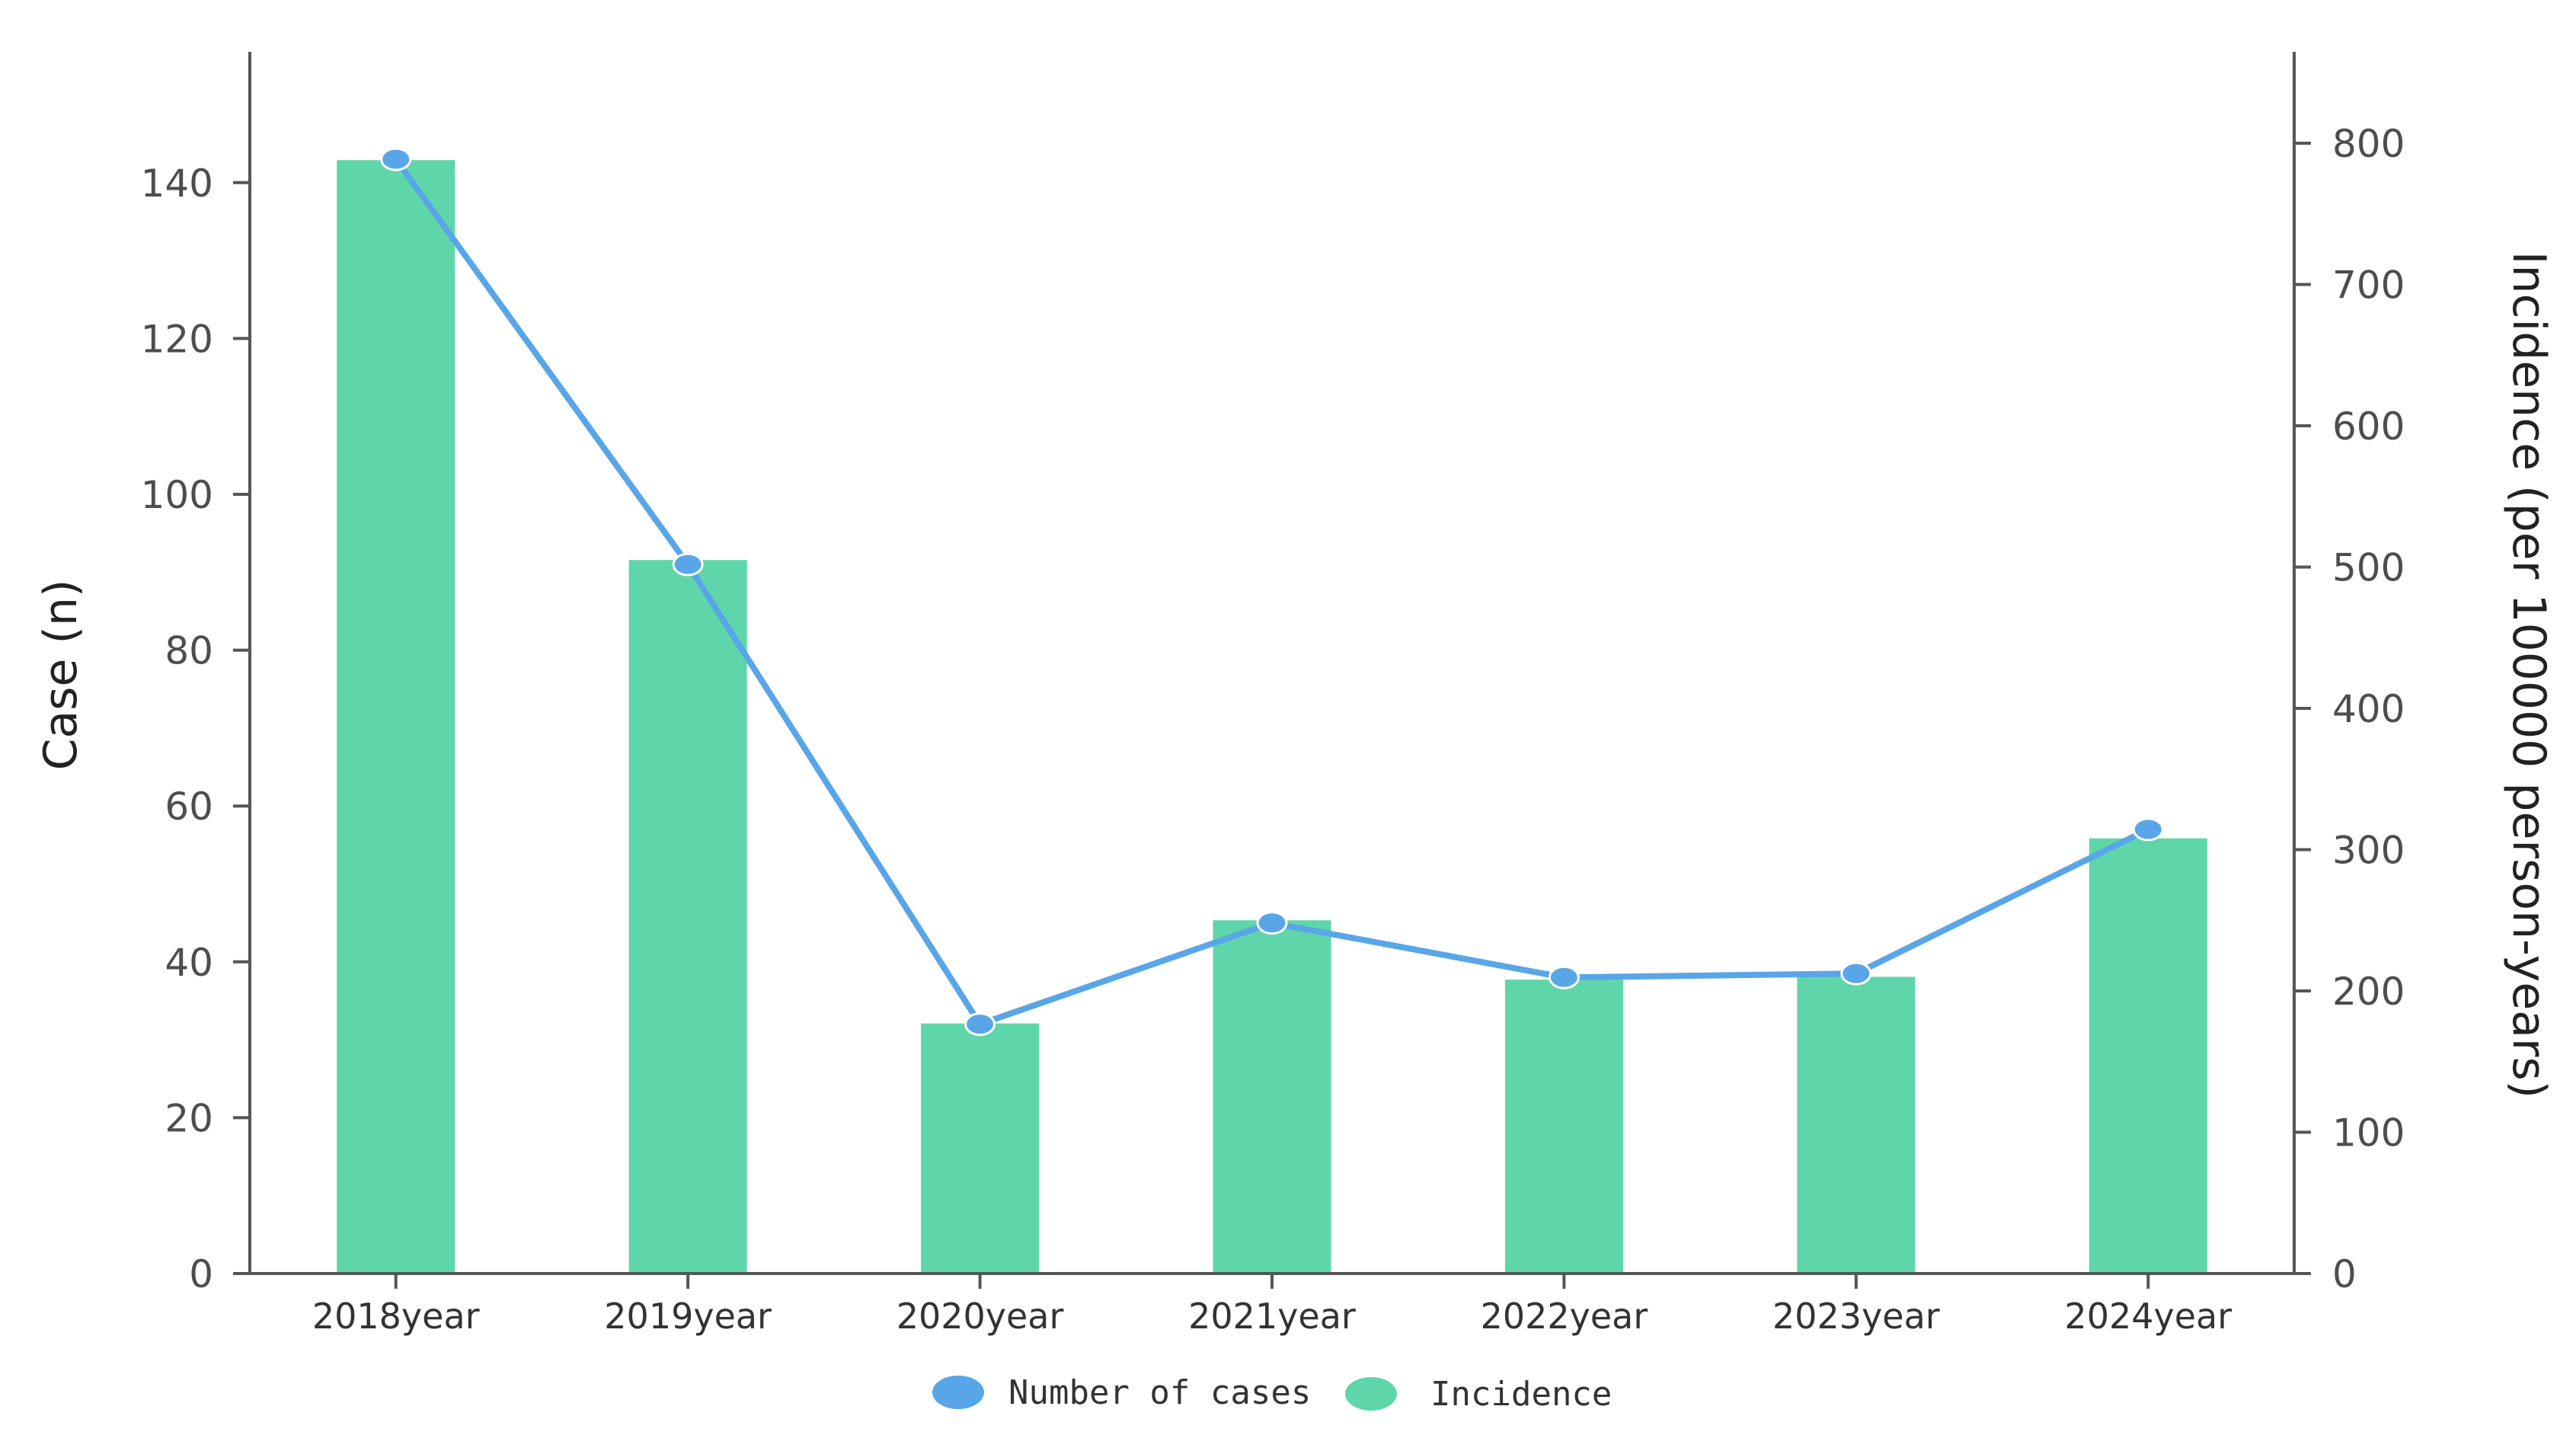 The image size is (2576, 1435). Describe the element at coordinates (2368, 1133) in the screenshot. I see `right-tick-label: 100` at that location.